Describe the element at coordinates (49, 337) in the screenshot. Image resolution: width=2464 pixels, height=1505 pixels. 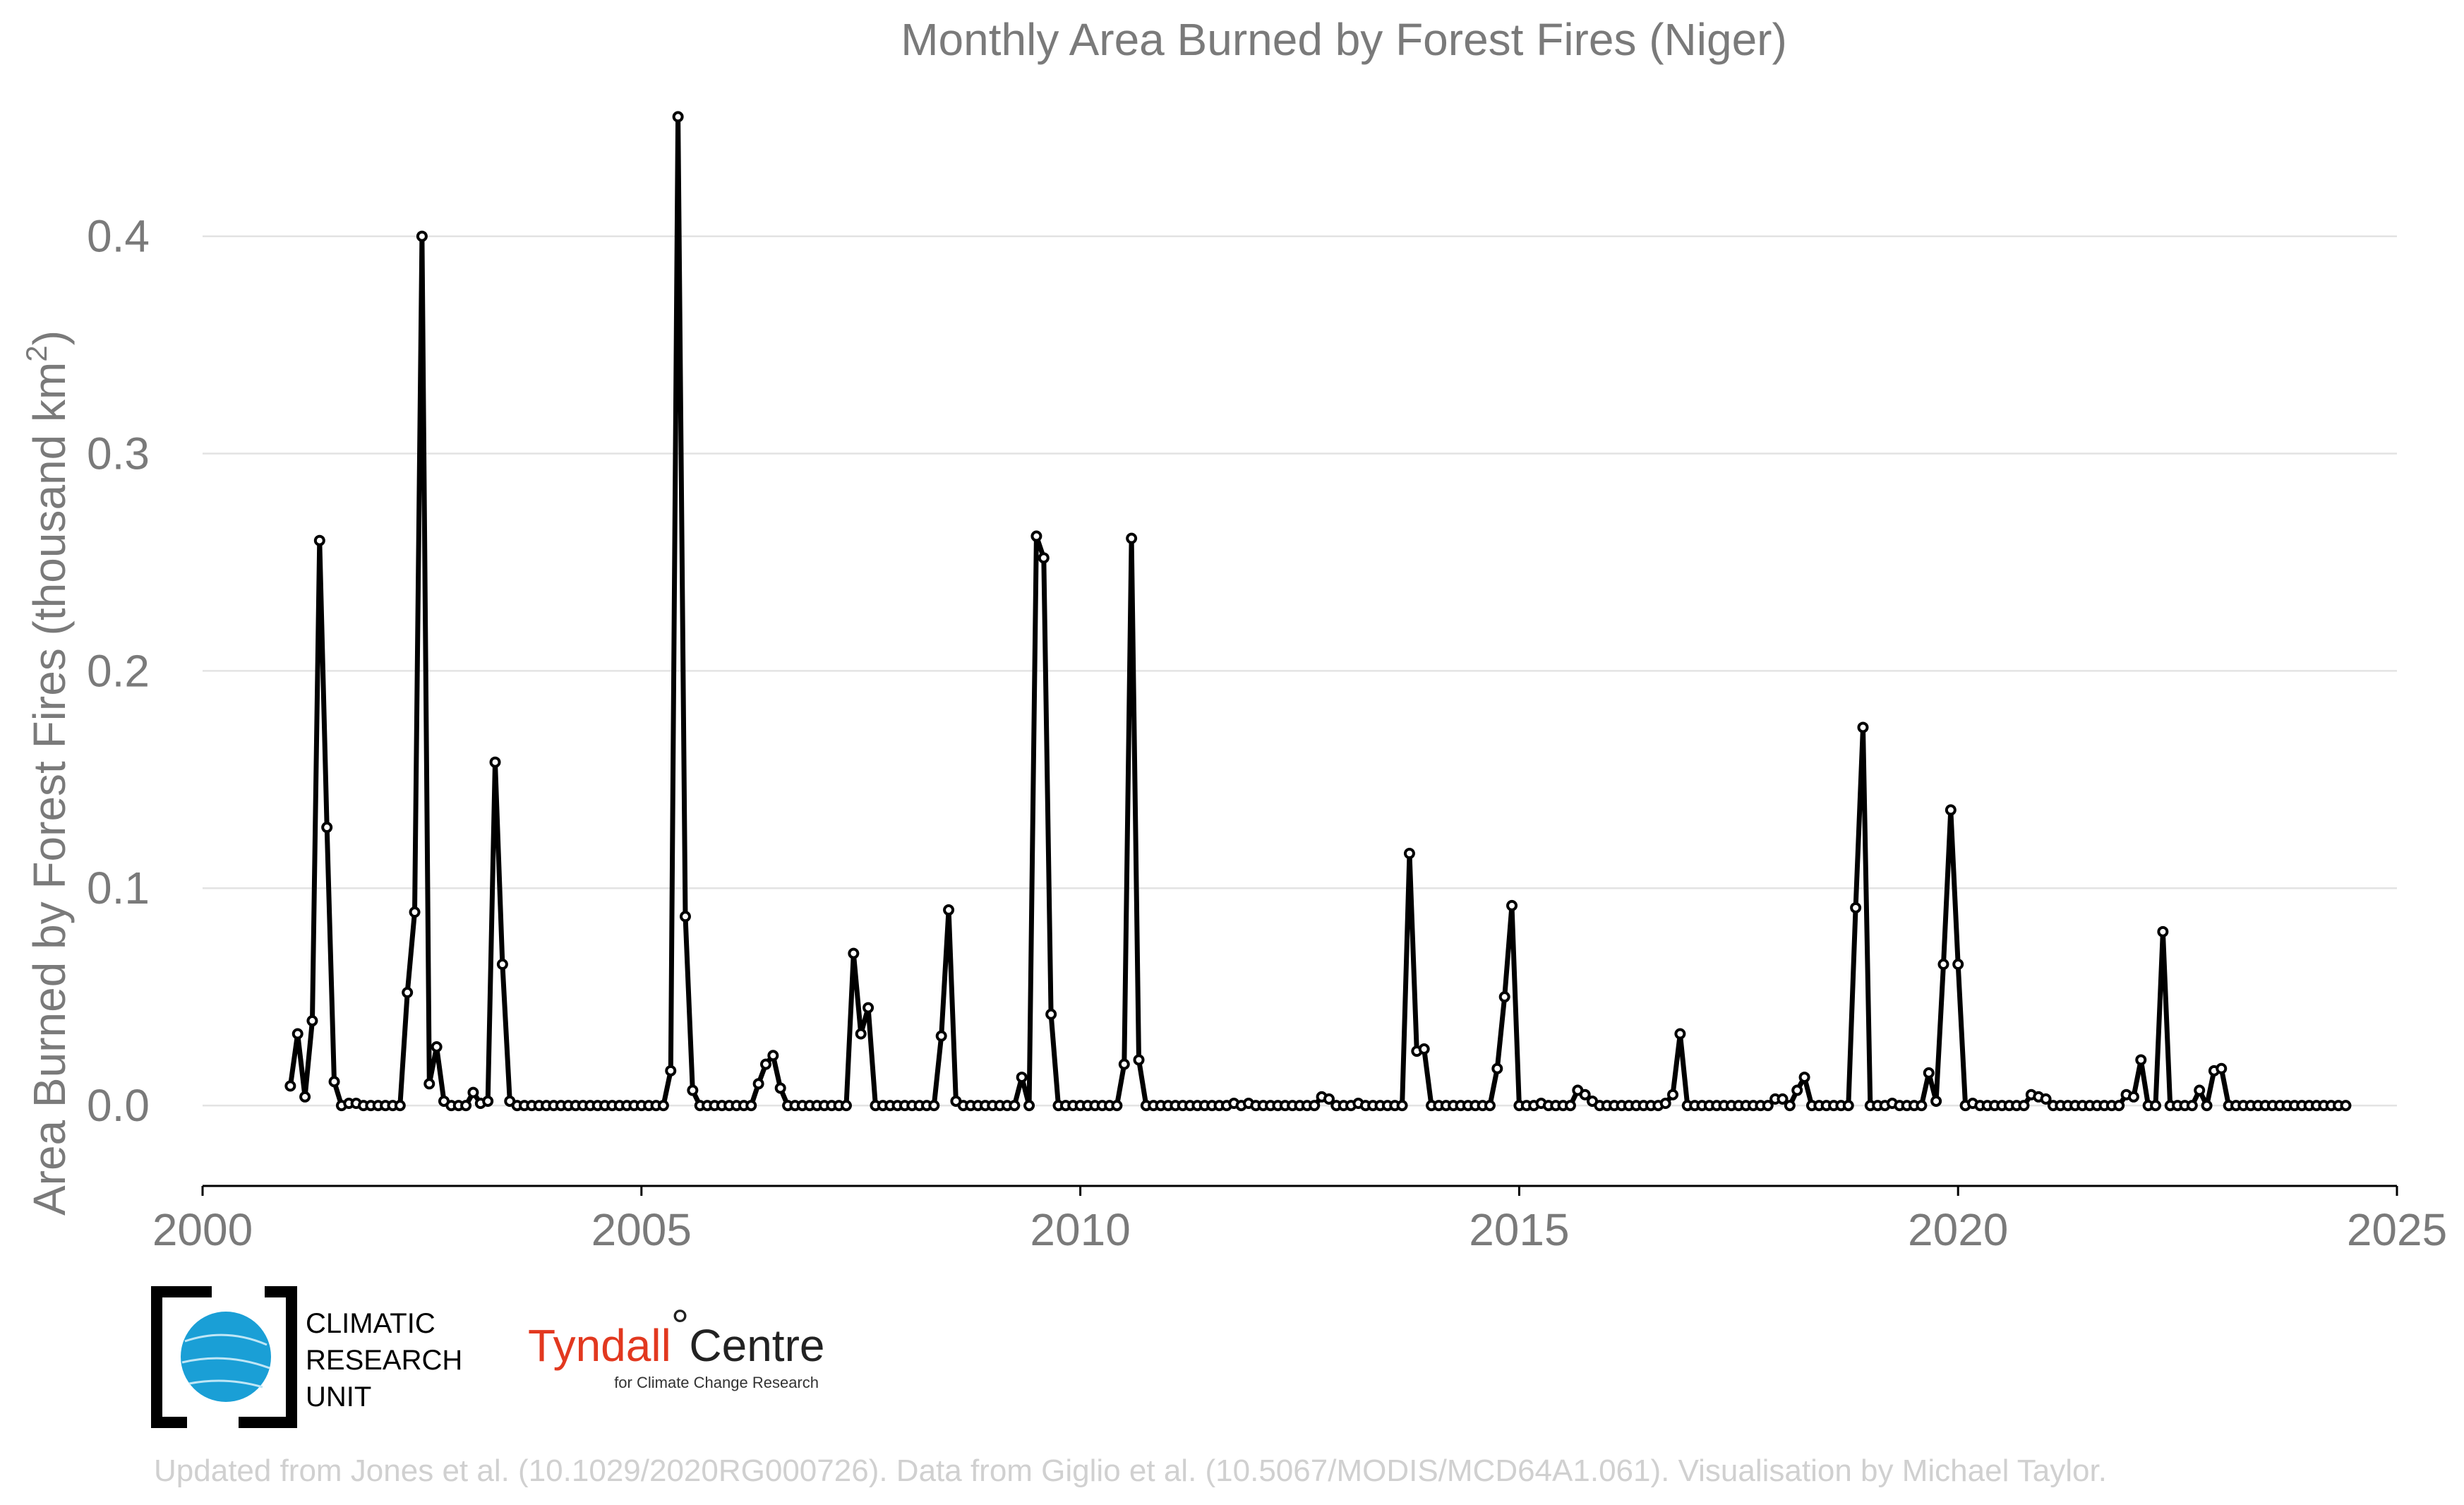
I see `y-axis-label-close: )` at that location.